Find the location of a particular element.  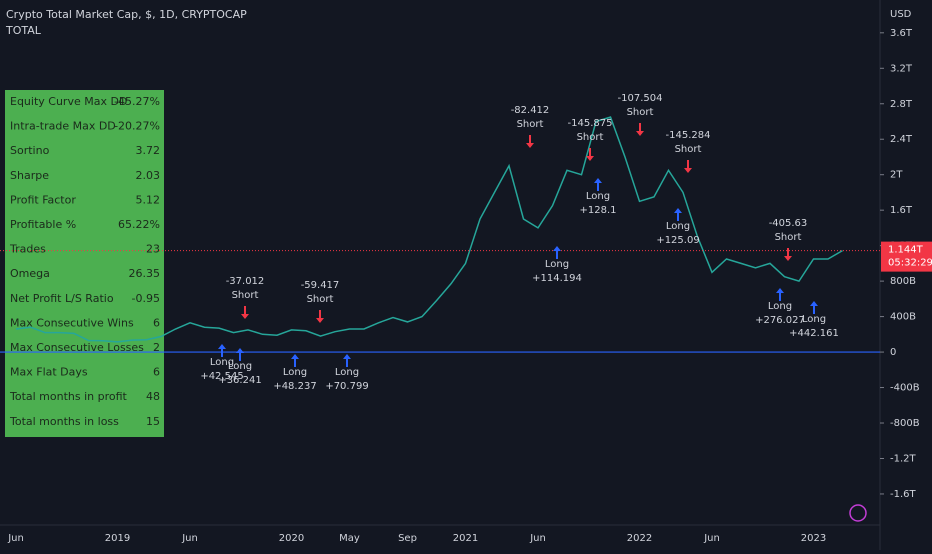

y-tick-label: 1.6T is located at coordinates (901, 210).